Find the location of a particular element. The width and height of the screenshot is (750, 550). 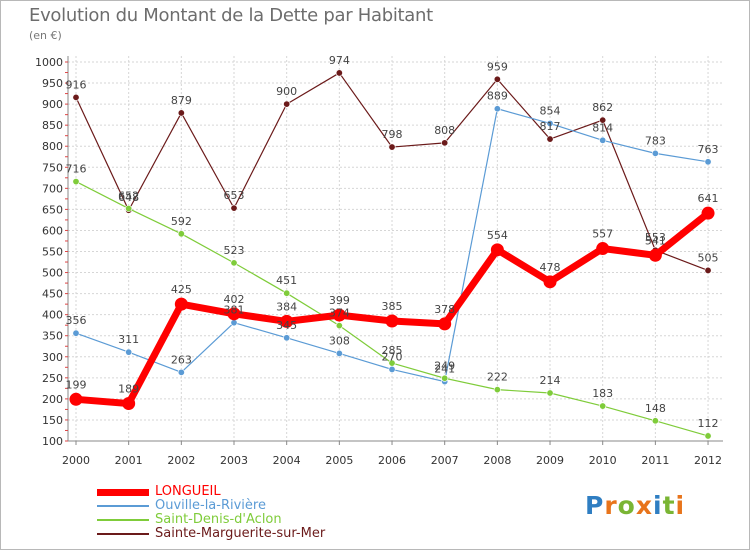

data-label: 451 is located at coordinates (286, 280).